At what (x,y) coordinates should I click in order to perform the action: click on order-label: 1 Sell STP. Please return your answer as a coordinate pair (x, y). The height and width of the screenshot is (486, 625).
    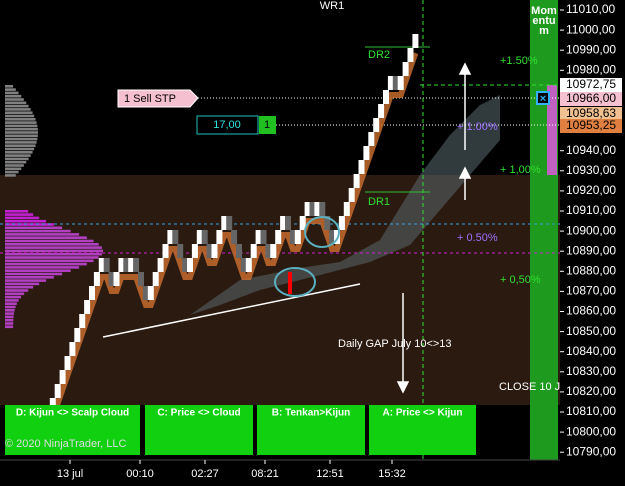
    Looking at the image, I should click on (150, 99).